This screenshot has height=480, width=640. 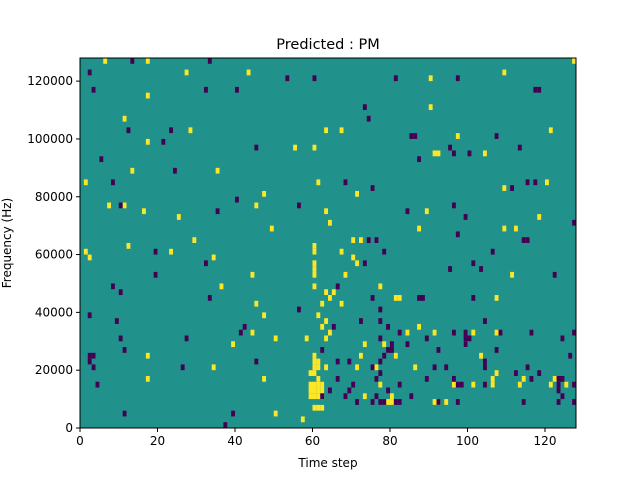 What do you see at coordinates (54, 197) in the screenshot?
I see `y-tick-label: 80000` at bounding box center [54, 197].